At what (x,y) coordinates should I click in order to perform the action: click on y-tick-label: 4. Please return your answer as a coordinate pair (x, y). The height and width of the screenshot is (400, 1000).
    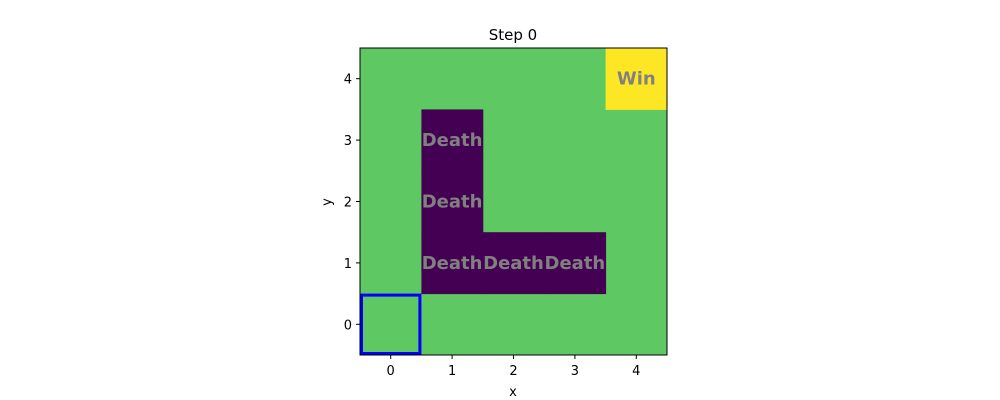
    Looking at the image, I should click on (348, 80).